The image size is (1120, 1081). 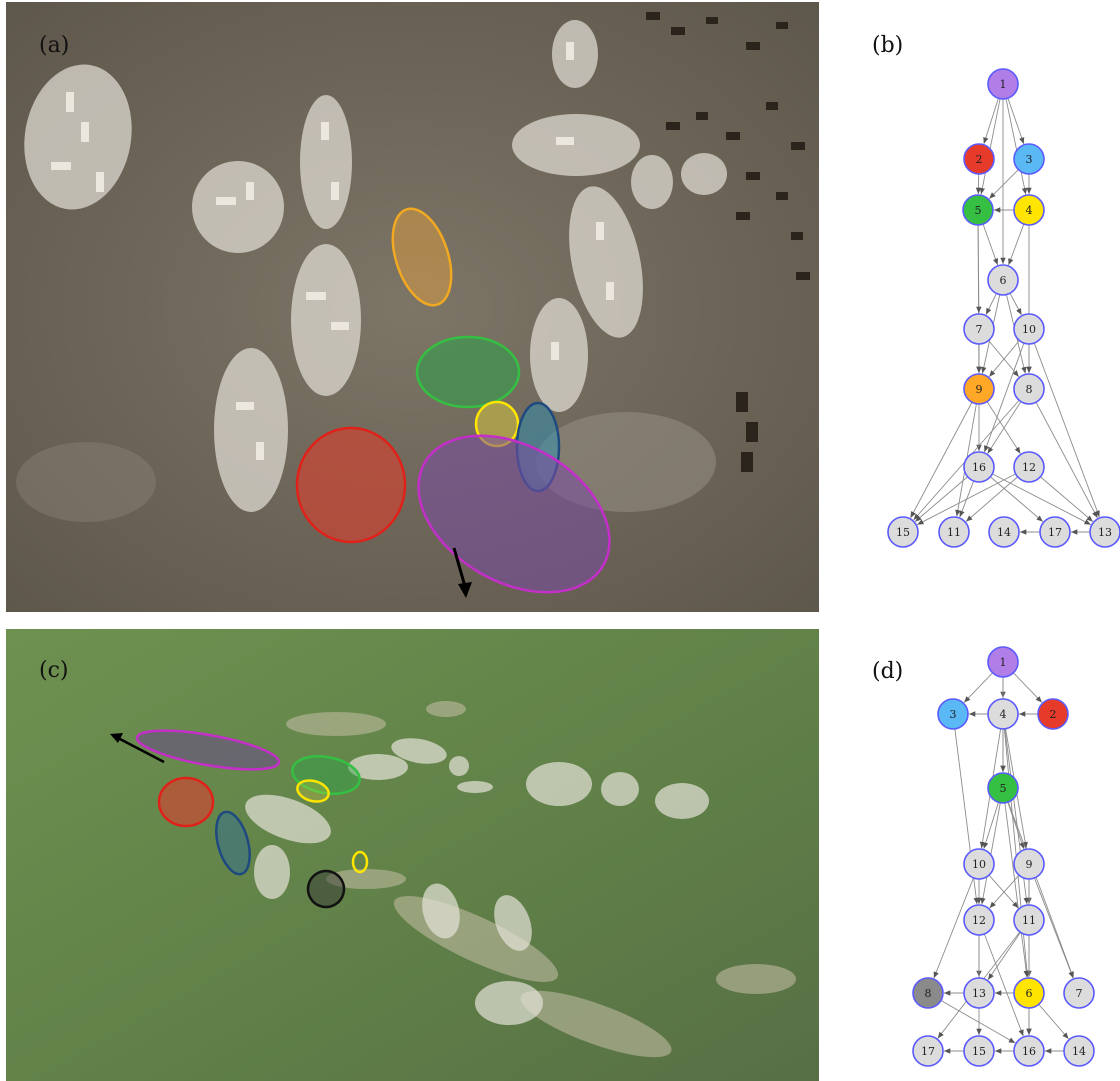 I want to click on graph-d-node-11: 11, so click(x=1029, y=920).